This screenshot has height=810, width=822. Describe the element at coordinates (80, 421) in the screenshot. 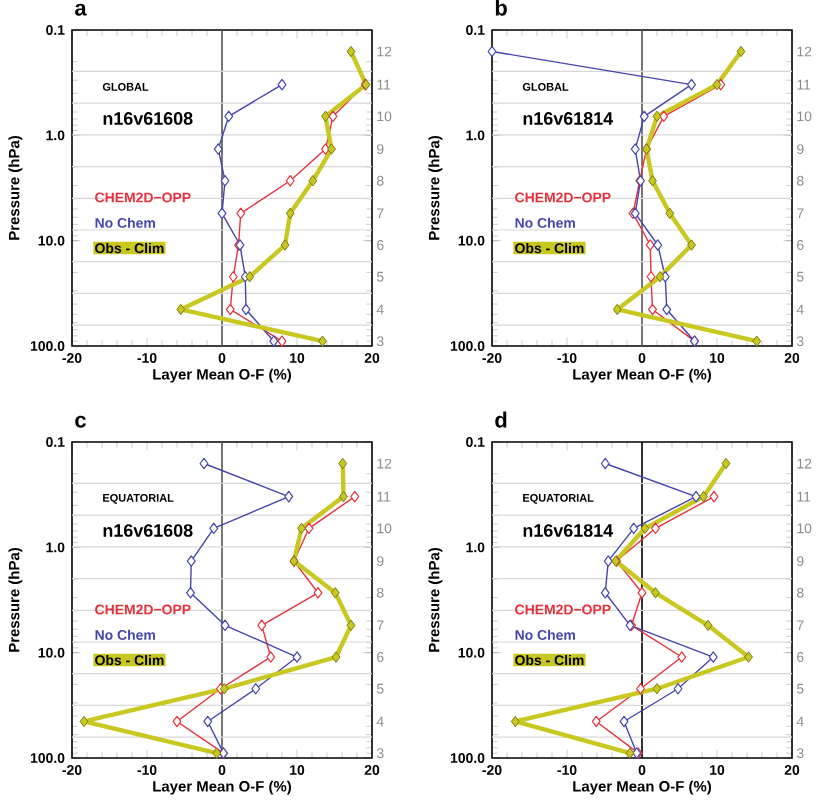

I see `chart-title: c` at that location.